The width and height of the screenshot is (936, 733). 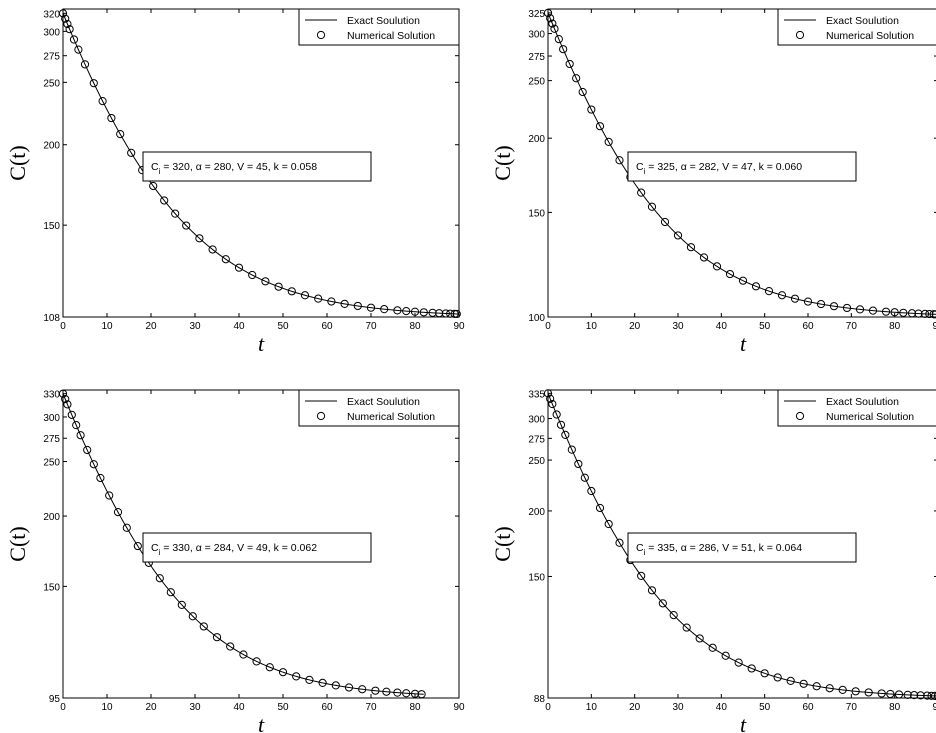 What do you see at coordinates (51, 418) in the screenshot?
I see `y-tick-label: 300` at bounding box center [51, 418].